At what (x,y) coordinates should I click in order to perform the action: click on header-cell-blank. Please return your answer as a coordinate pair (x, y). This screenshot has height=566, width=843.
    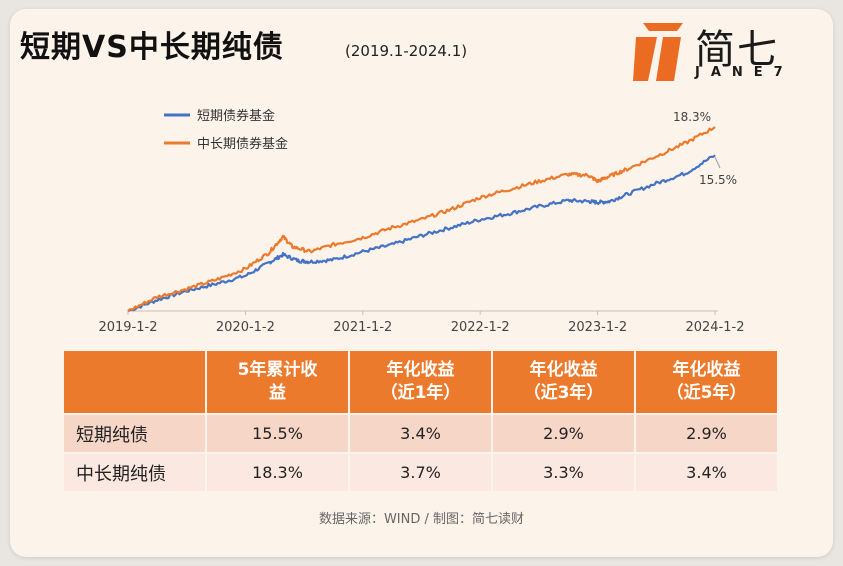
    Looking at the image, I should click on (134, 382).